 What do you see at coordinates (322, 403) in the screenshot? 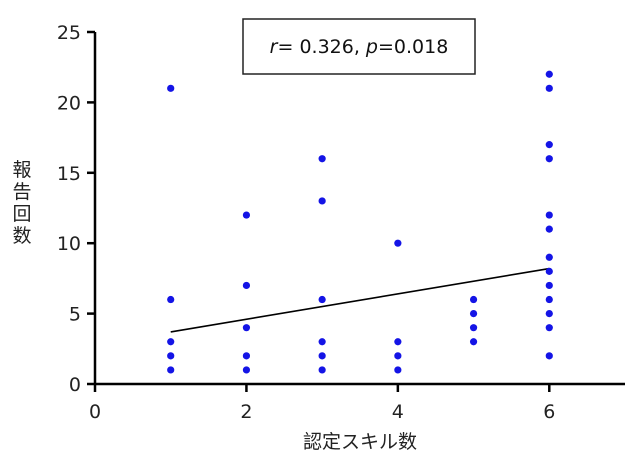
I see `x-axis-ticks: 0 2 4 6` at bounding box center [322, 403].